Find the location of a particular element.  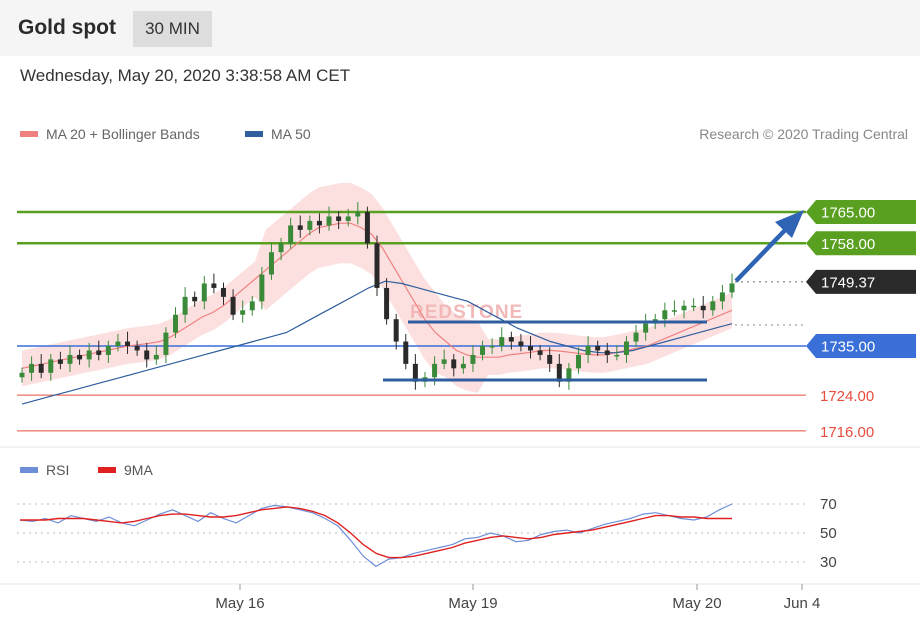

datetime-label: Wednesday, May 20, 2020 3:38:58 AM CET is located at coordinates (185, 75).